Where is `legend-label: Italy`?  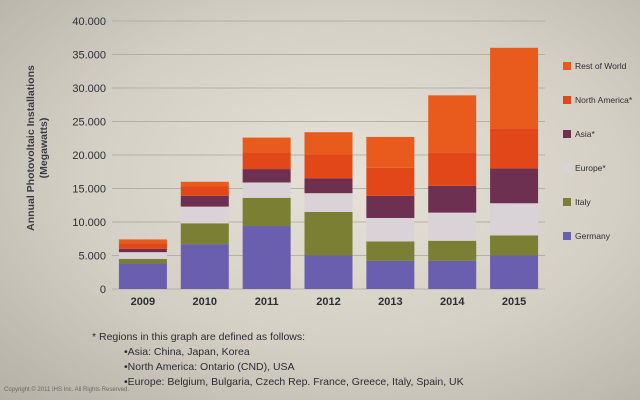 legend-label: Italy is located at coordinates (583, 202).